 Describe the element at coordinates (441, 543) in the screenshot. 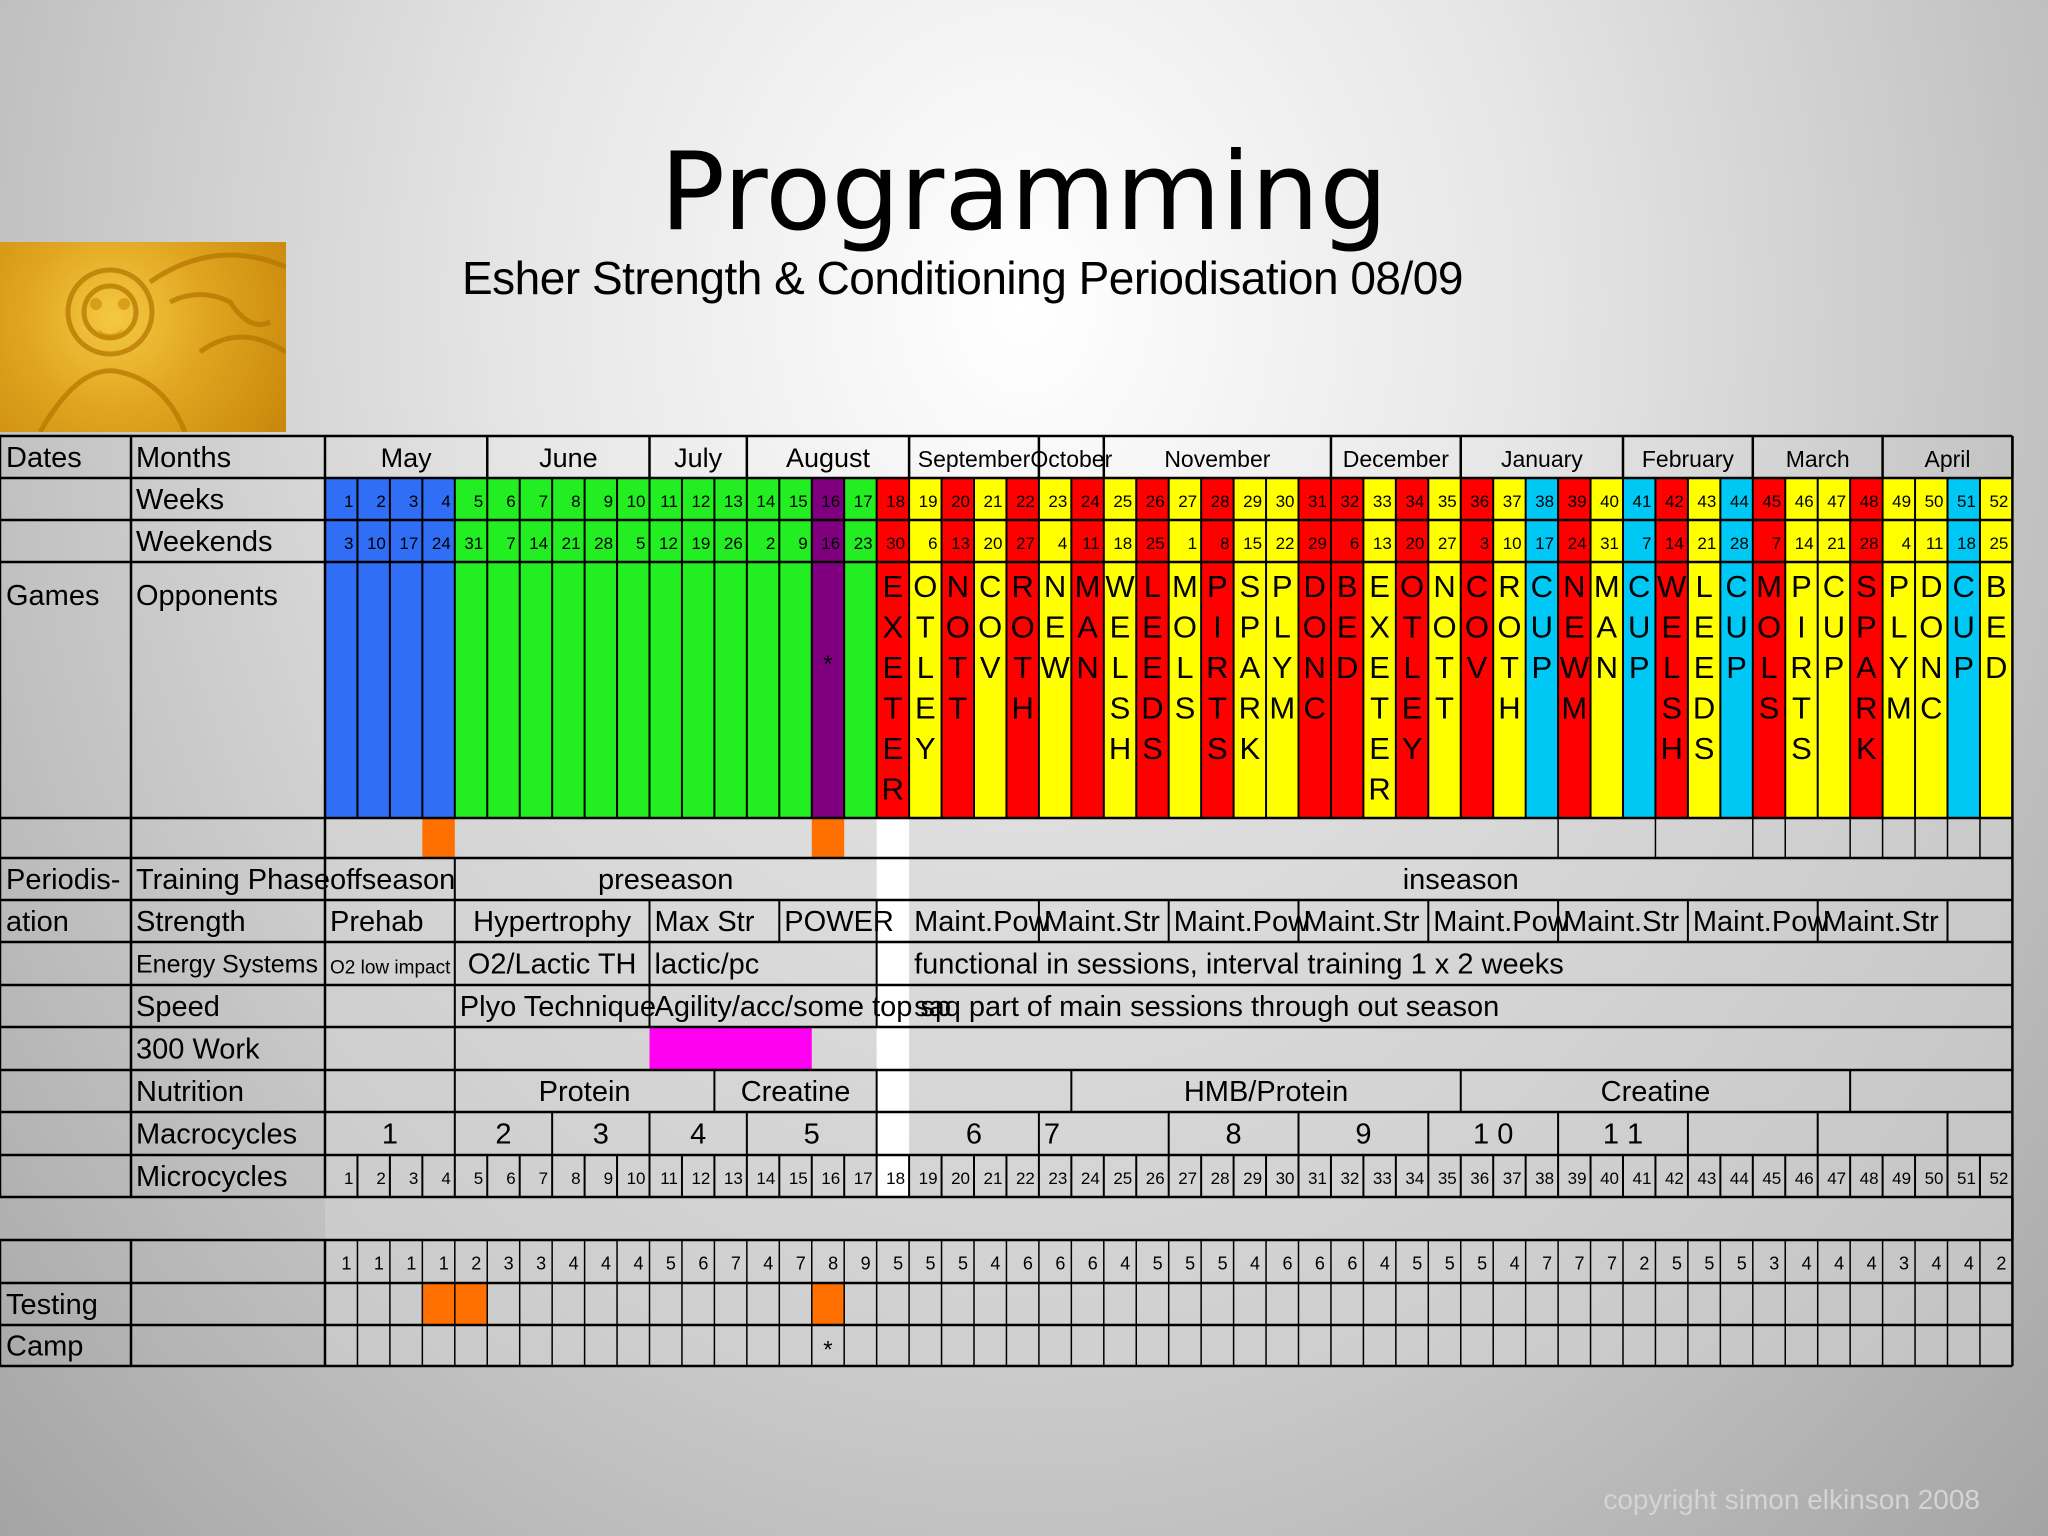

I see `weekend-date: 24` at that location.